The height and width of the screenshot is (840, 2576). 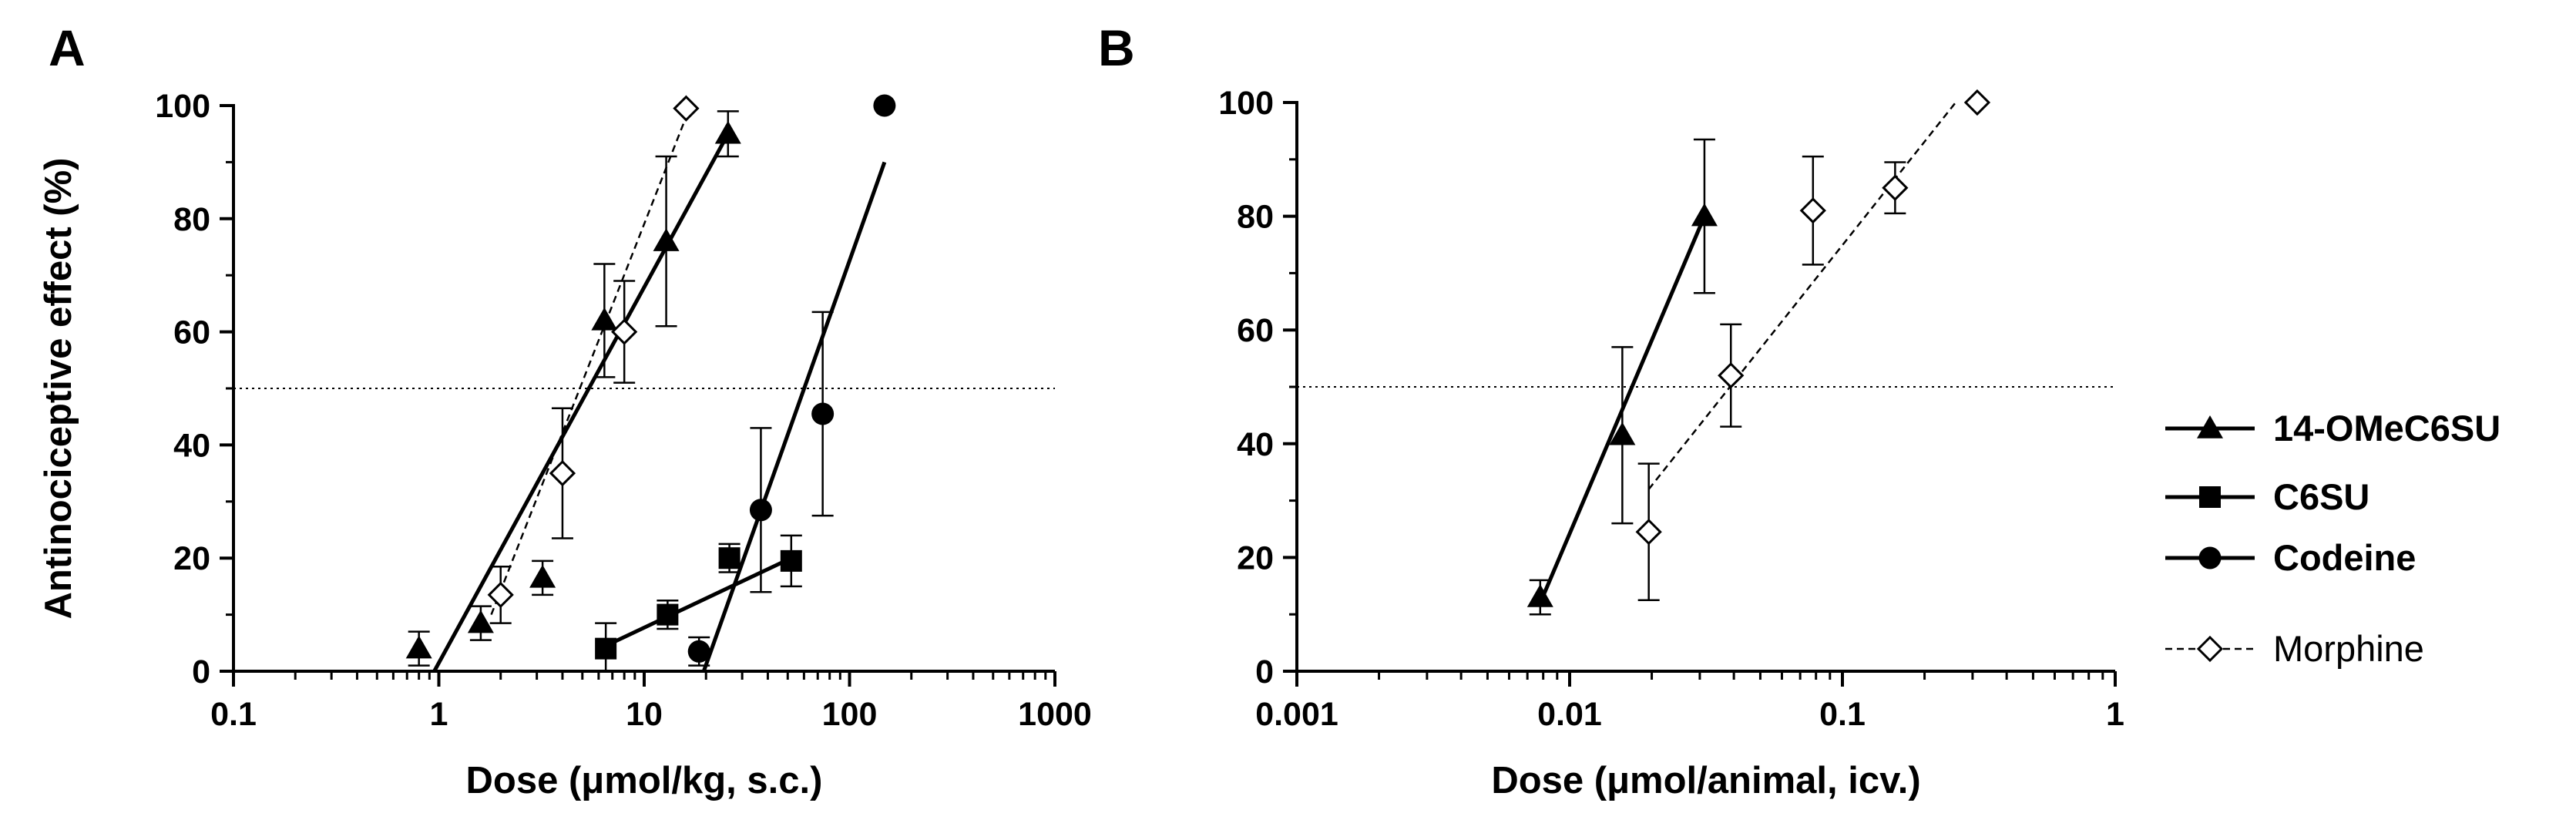 What do you see at coordinates (1569, 714) in the screenshot?
I see `x-tick-label: 0.01` at bounding box center [1569, 714].